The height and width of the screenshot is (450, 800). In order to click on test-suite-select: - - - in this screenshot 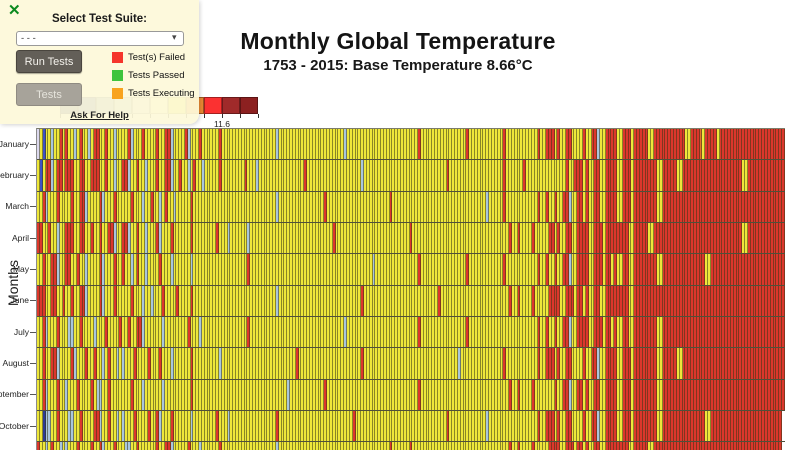, I will do `click(100, 38)`.